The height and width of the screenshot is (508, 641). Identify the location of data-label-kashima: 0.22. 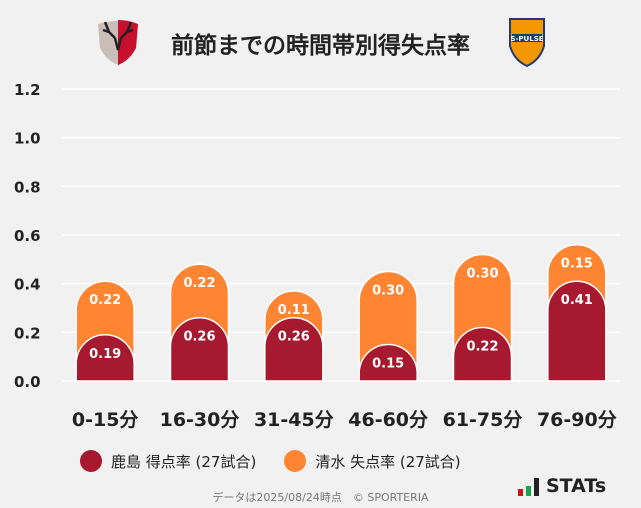
(482, 346).